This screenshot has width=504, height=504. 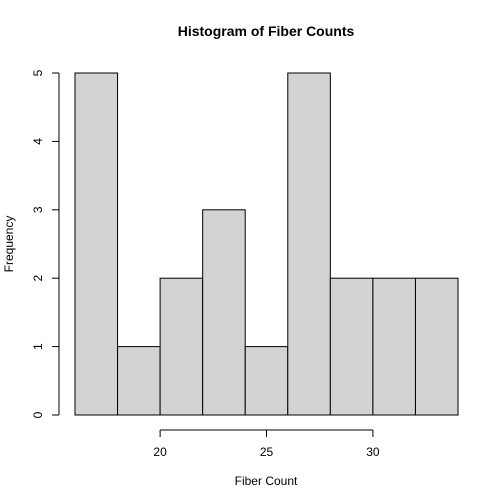 I want to click on x-axis: 20 25 30, so click(x=266, y=444).